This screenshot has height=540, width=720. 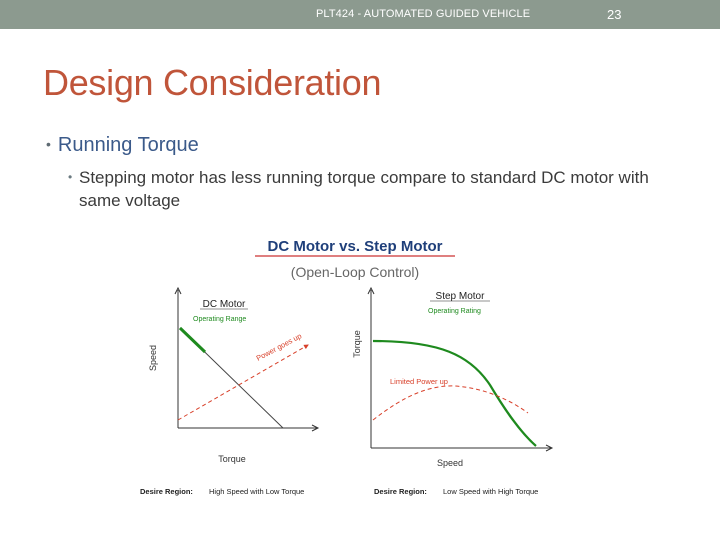 I want to click on step-x-arrow-icon, so click(x=549, y=448).